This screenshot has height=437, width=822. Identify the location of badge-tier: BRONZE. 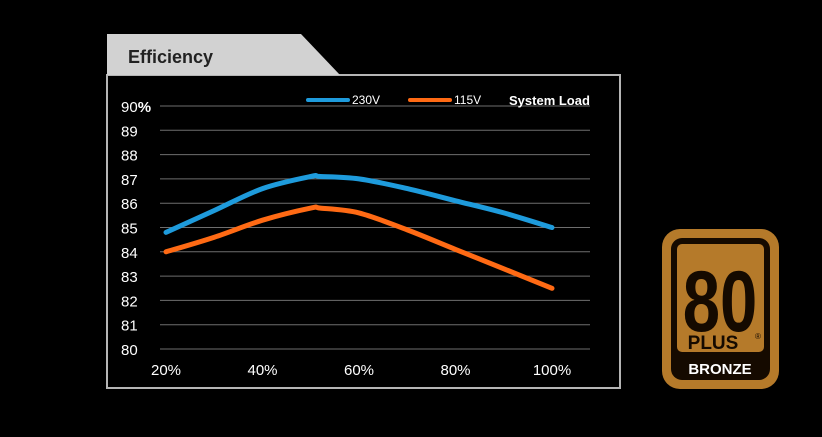
(719, 369).